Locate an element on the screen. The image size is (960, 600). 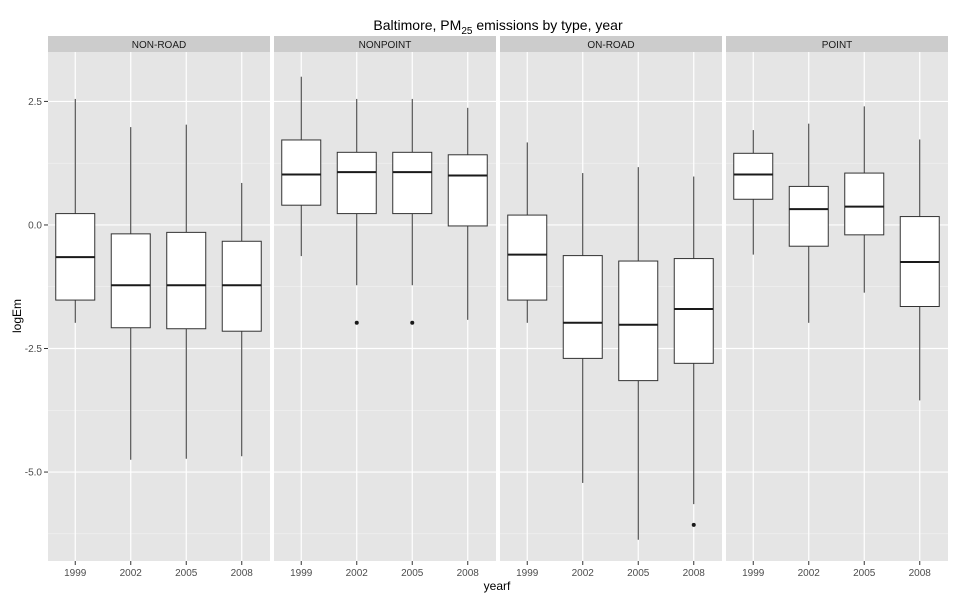
y-axis-ticks: 2.5 0.0 -2.5 -5.0 is located at coordinates (36, 288).